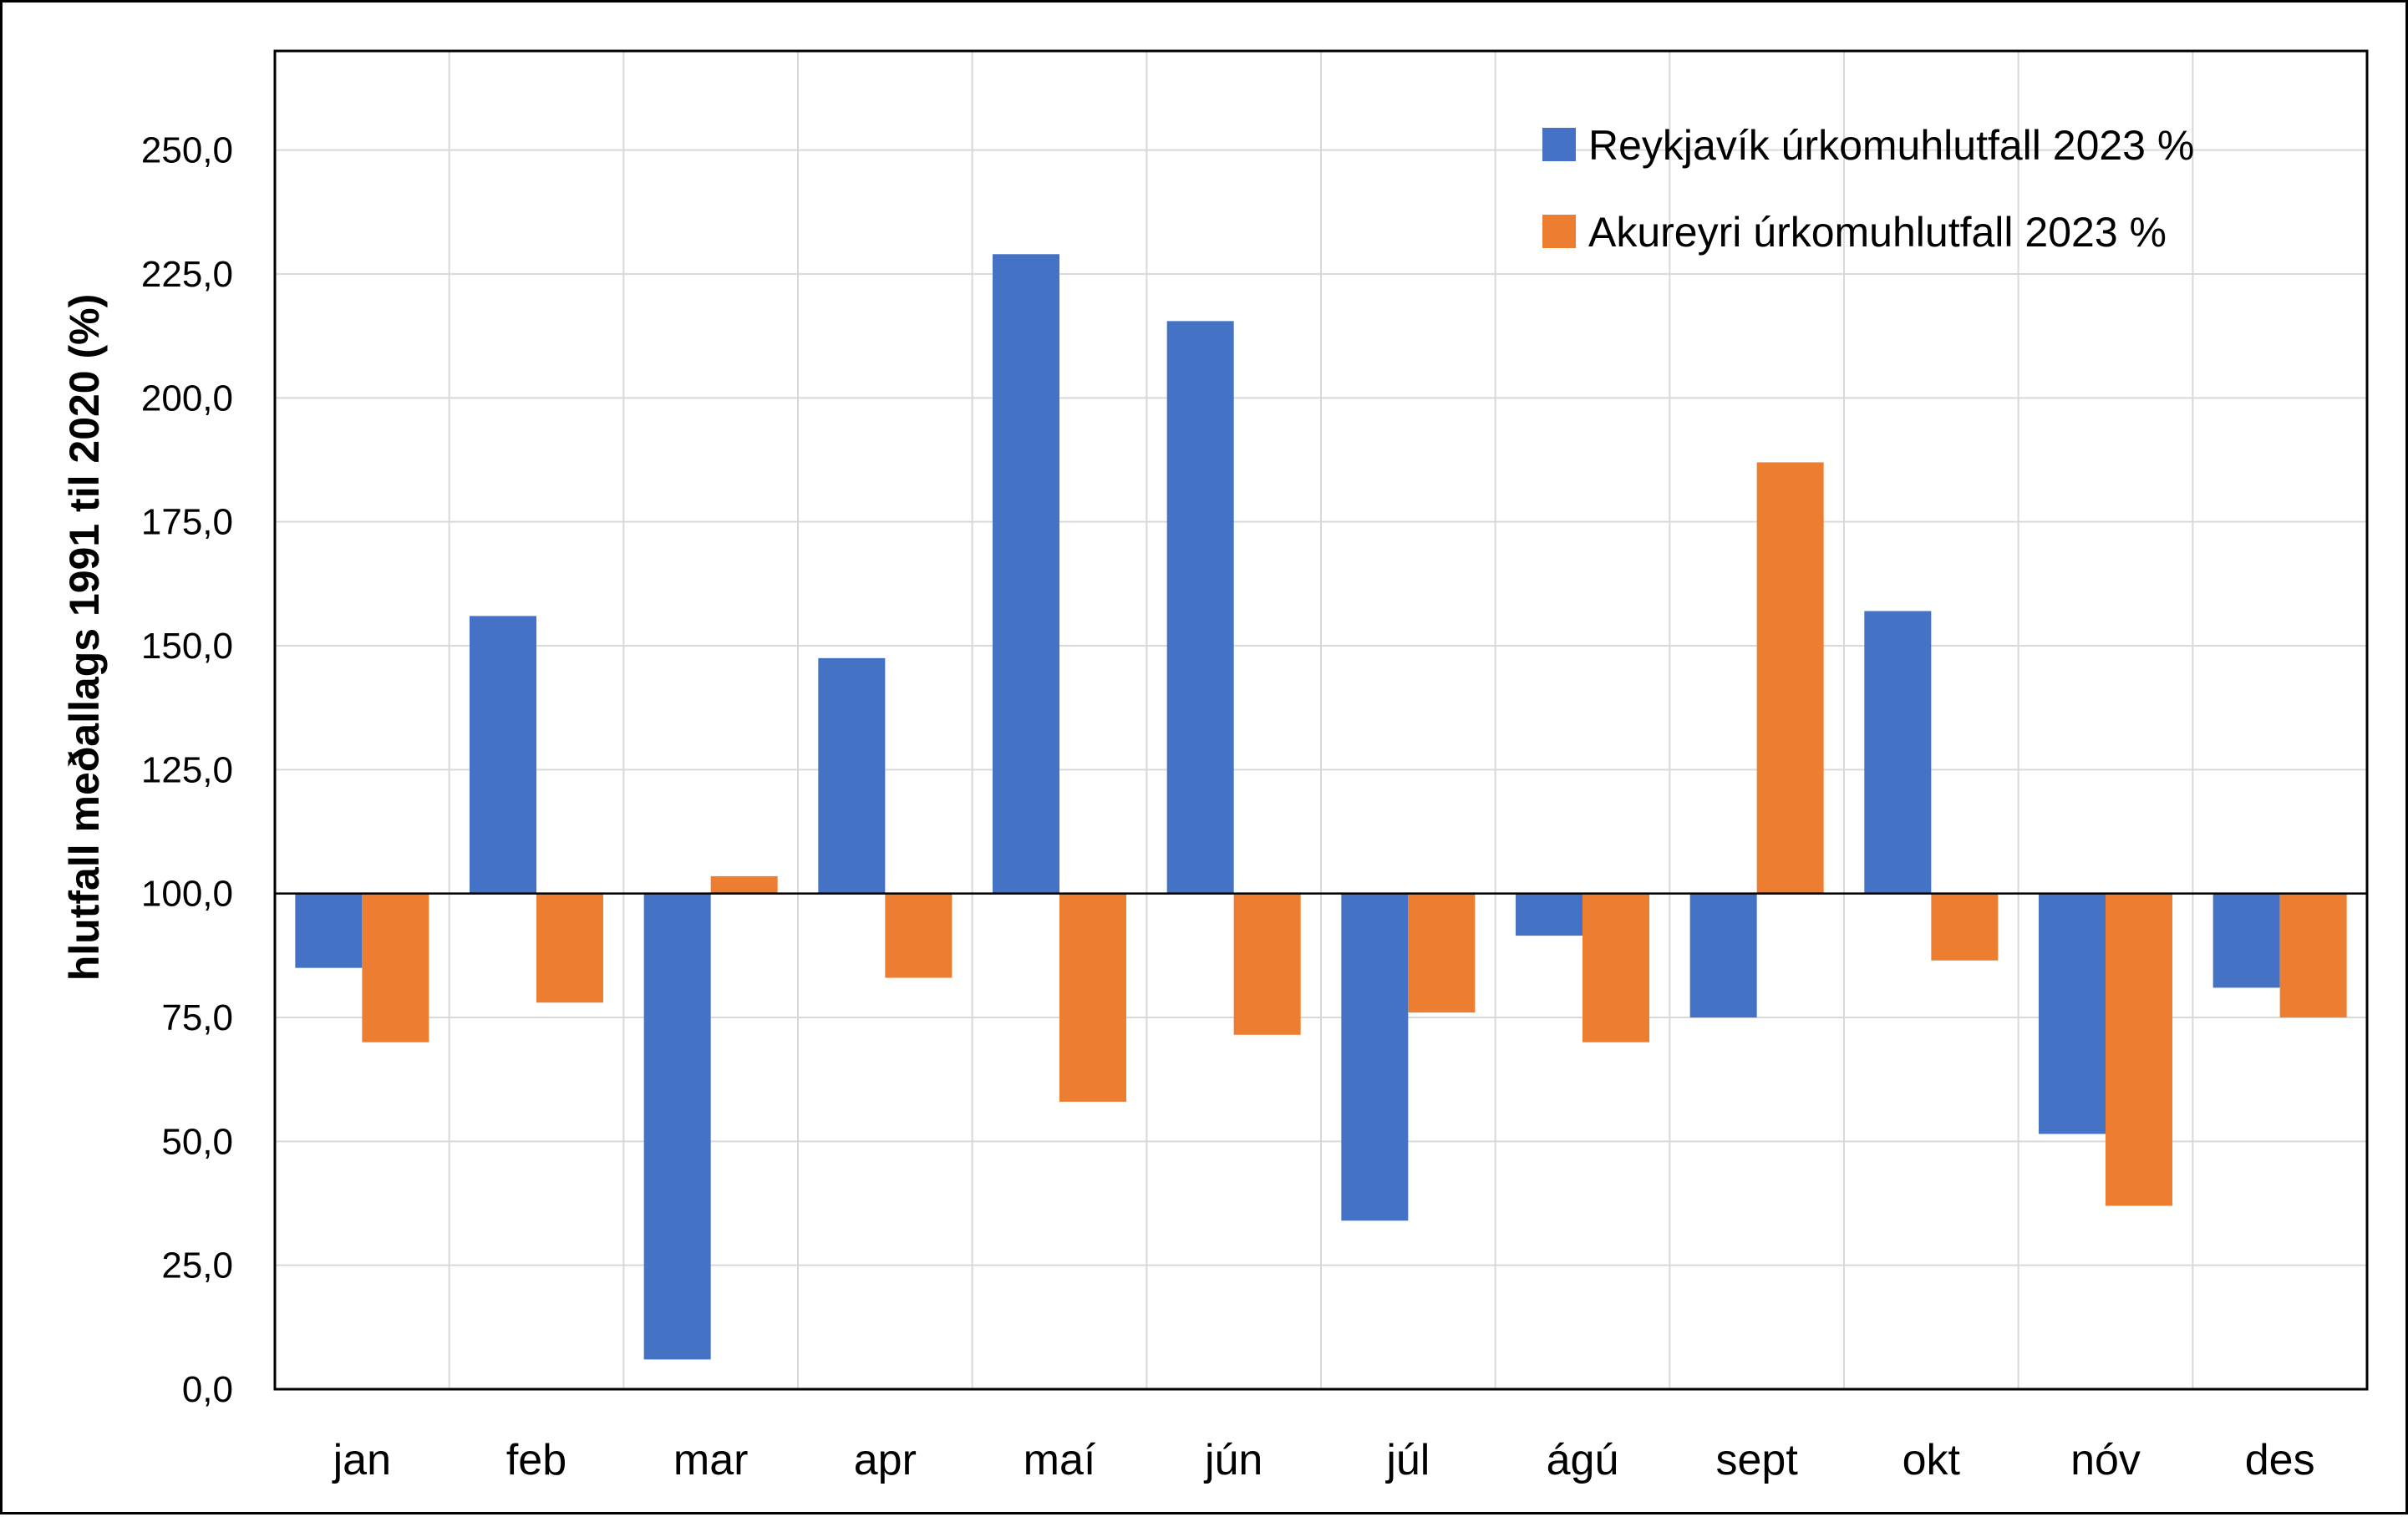 Image resolution: width=2408 pixels, height=1517 pixels. What do you see at coordinates (329, 931) in the screenshot?
I see `bar-reykjavik-jan` at bounding box center [329, 931].